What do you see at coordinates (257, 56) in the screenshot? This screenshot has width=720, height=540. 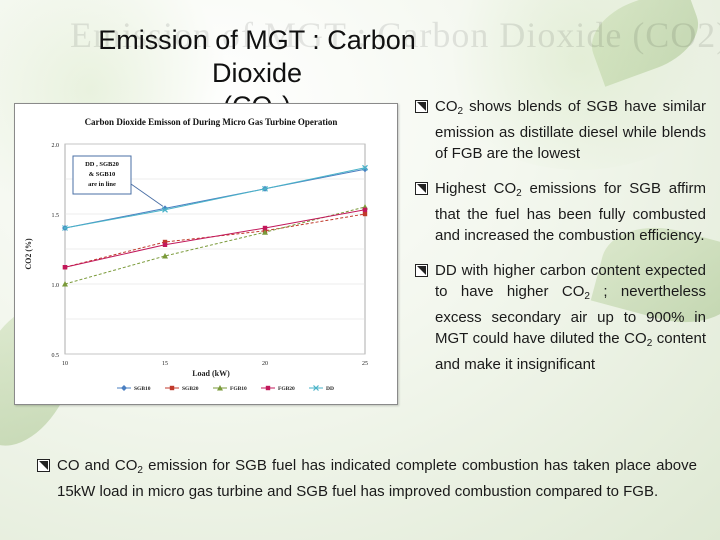 I see `title-line1: Emission of MGT : Carbon Dioxide` at bounding box center [257, 56].